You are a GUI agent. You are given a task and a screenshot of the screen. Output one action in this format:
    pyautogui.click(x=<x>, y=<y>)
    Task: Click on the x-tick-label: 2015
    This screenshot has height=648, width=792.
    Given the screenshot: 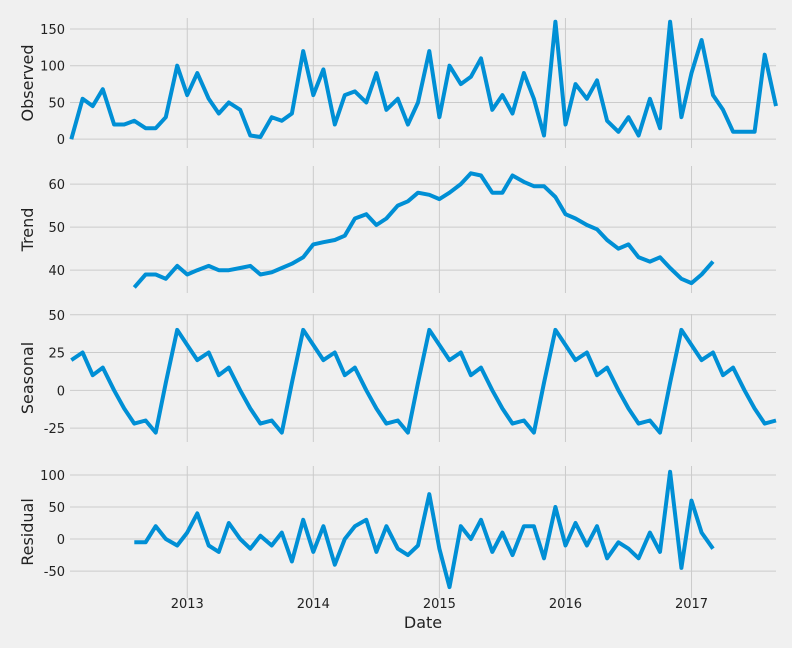 What is the action you would take?
    pyautogui.click(x=439, y=604)
    